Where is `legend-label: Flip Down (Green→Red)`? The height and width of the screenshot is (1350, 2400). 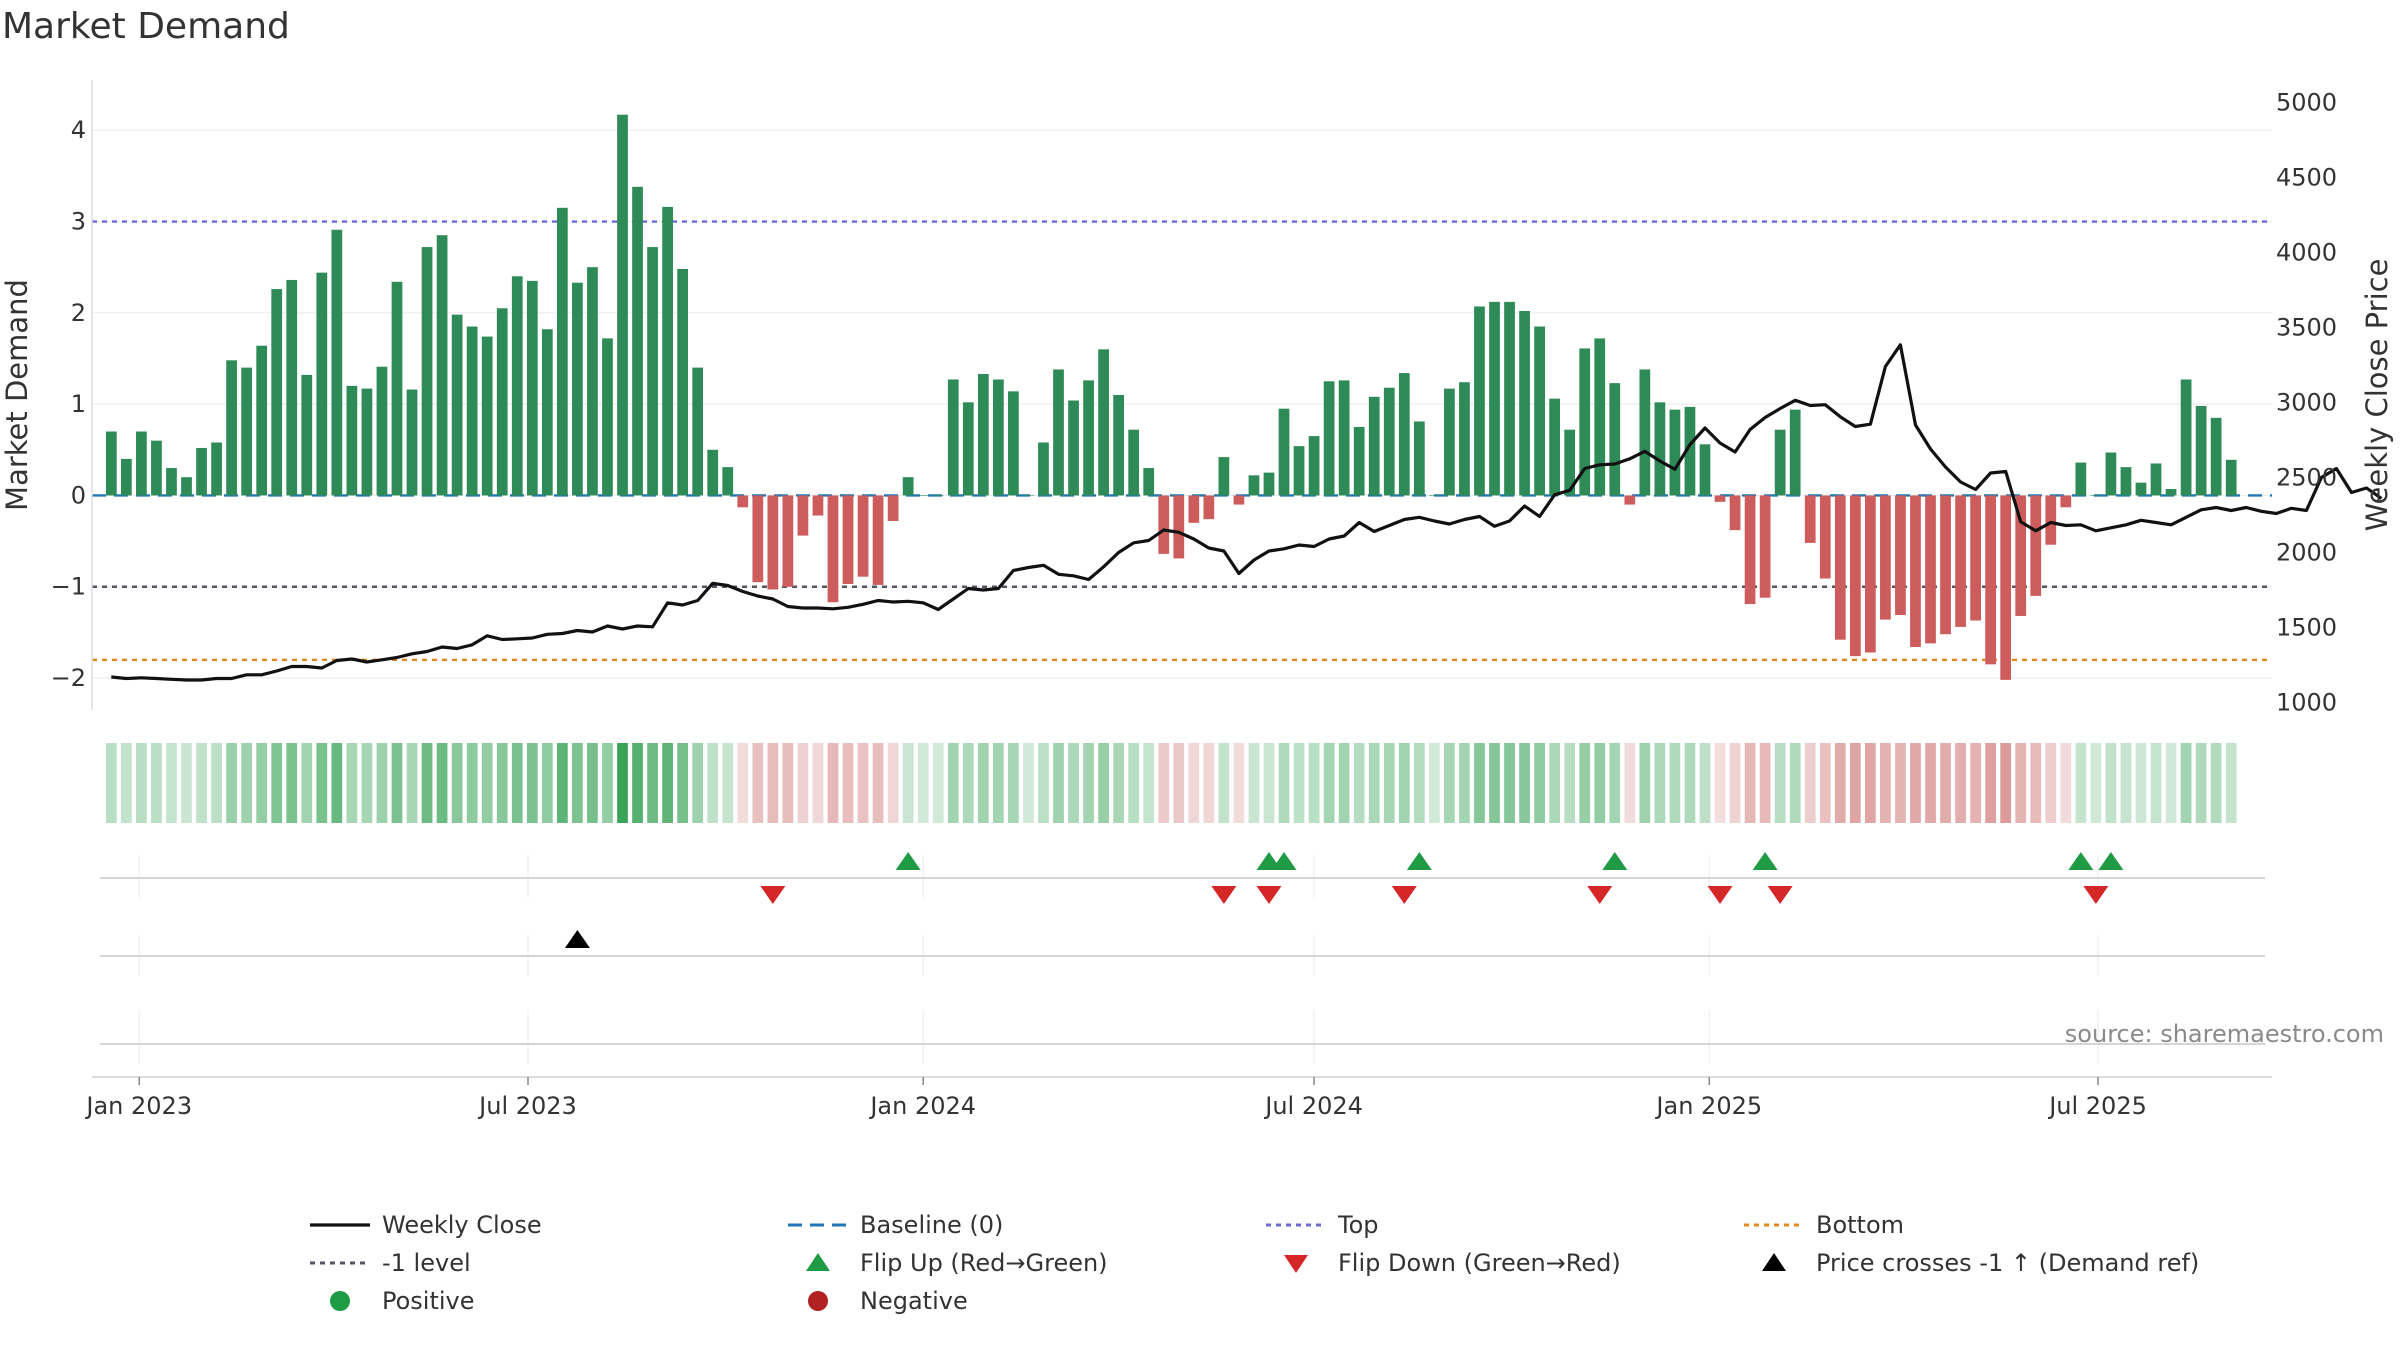
legend-label: Flip Down (Green→Red) is located at coordinates (1479, 1263).